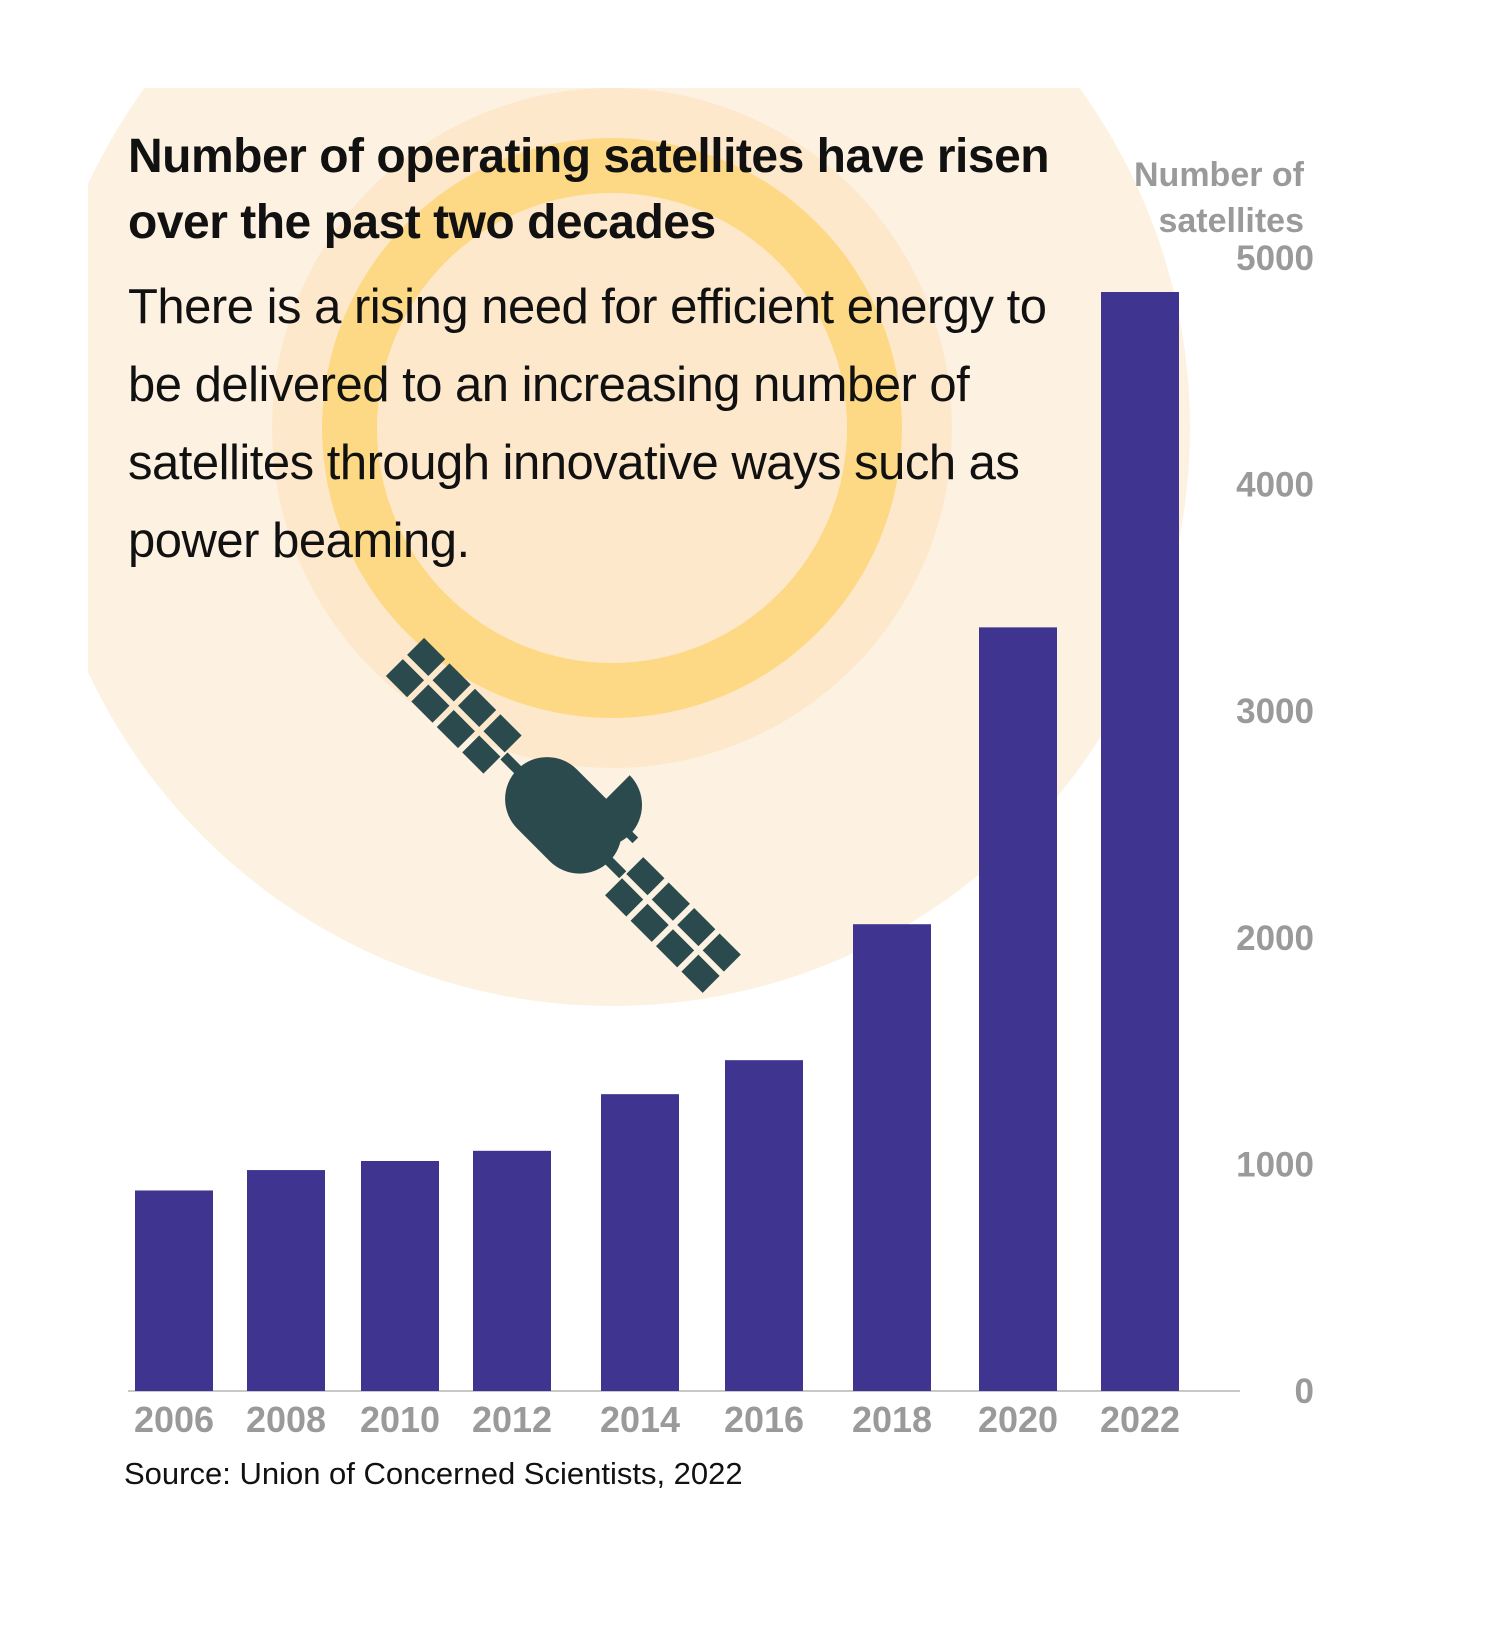 This screenshot has height=1627, width=1498. I want to click on y-tick-labels: 0 1000 2000 3000 4000 5000, so click(1275, 825).